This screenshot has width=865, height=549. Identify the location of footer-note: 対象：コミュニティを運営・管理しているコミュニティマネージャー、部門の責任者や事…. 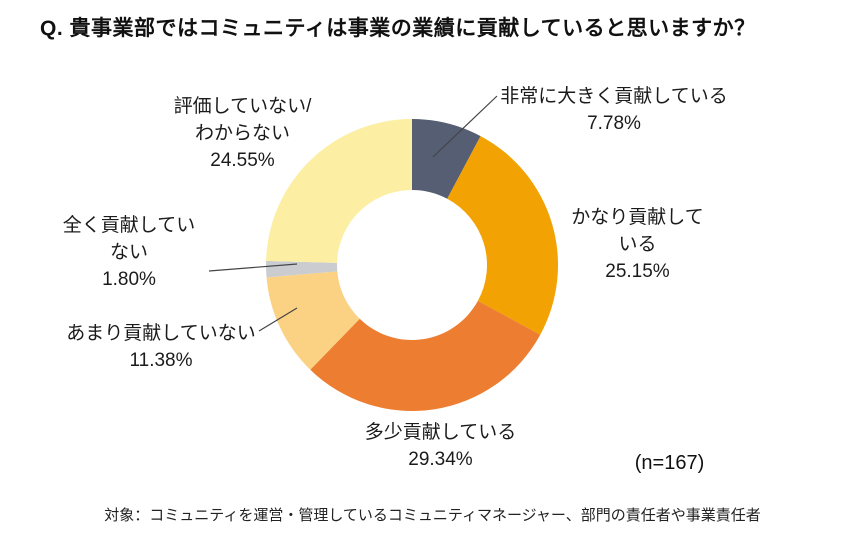
(432, 515).